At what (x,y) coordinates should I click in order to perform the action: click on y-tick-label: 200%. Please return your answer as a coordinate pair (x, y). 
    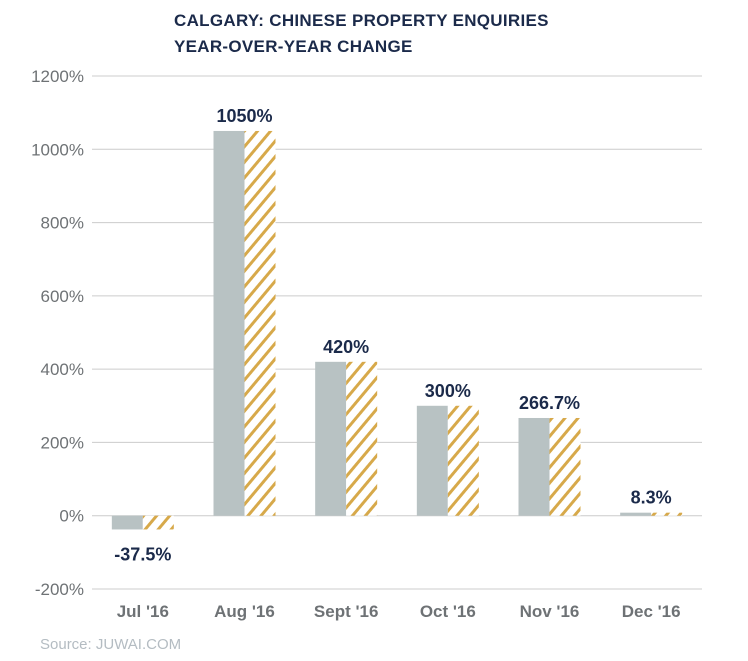
    Looking at the image, I should click on (62, 442).